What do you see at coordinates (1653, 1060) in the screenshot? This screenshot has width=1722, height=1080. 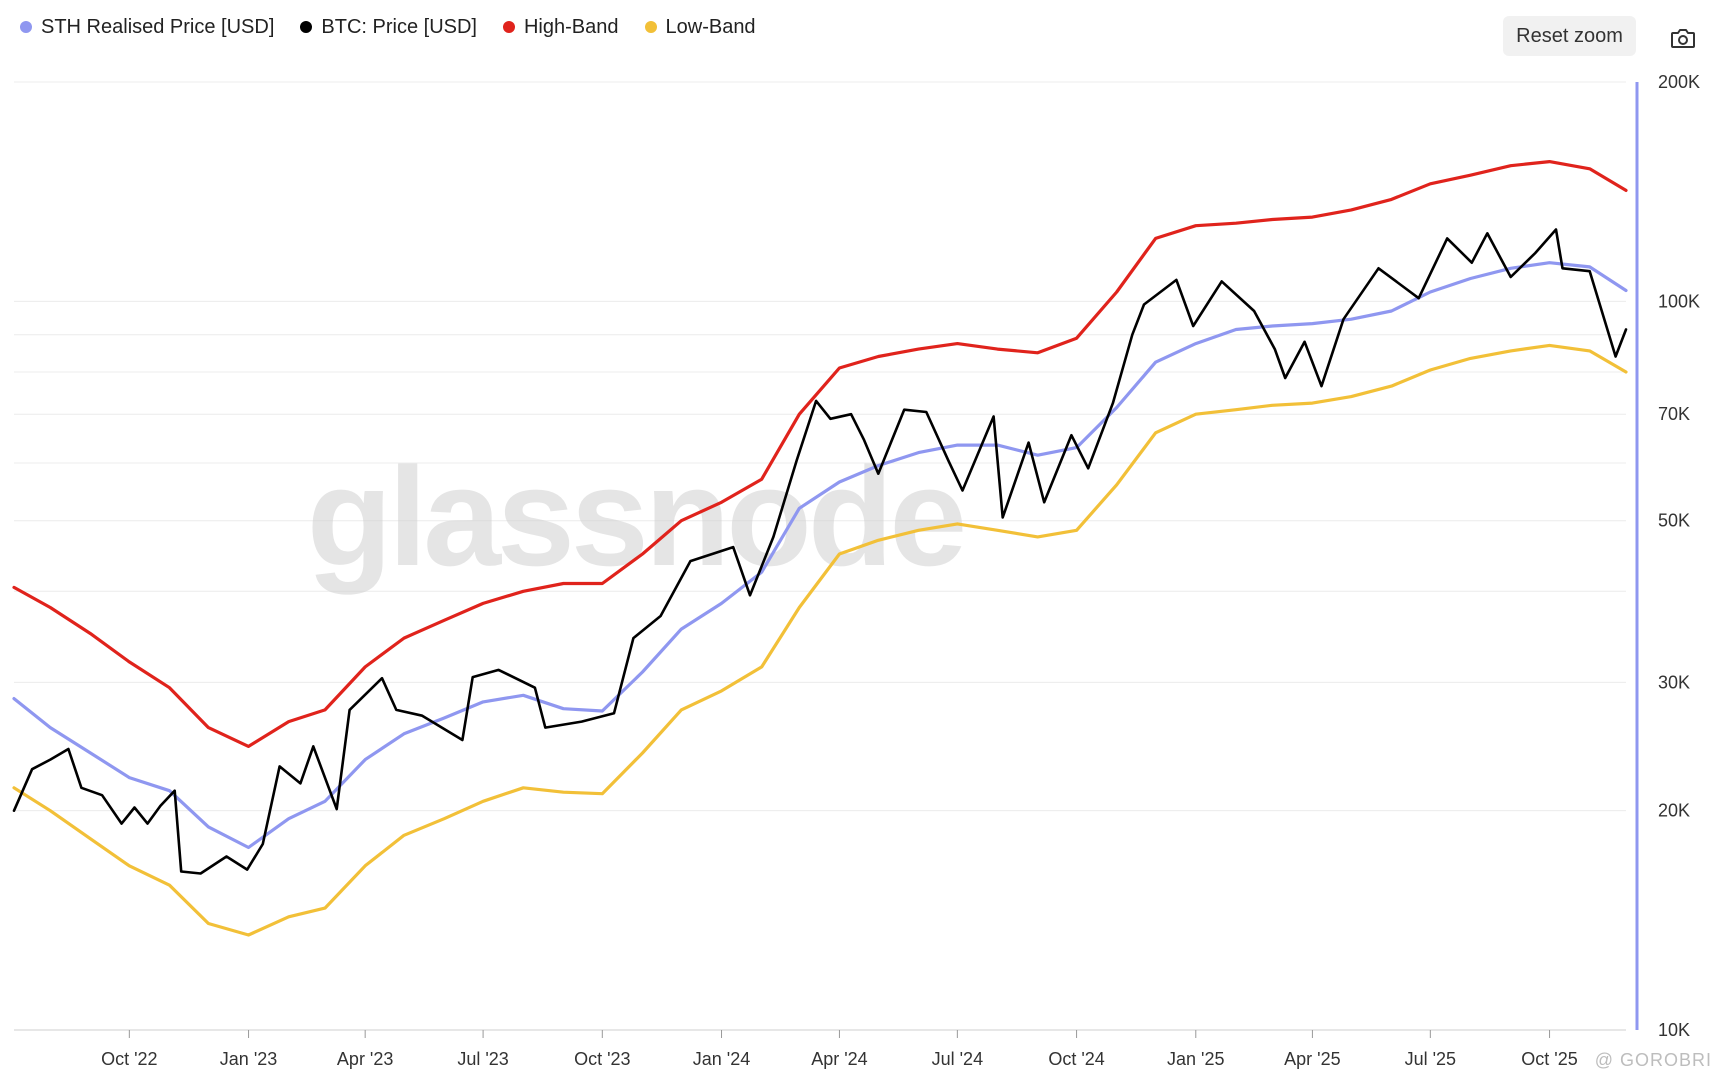 I see `watermark-credit: @ GOROBRI` at bounding box center [1653, 1060].